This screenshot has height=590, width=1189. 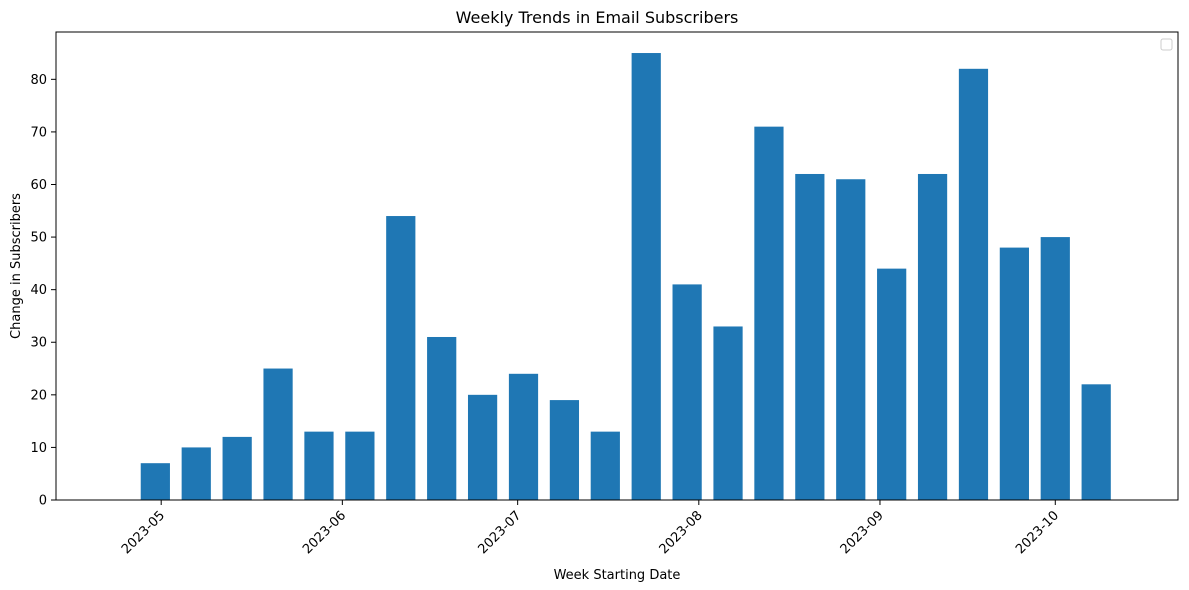 I want to click on y-tick-label: 60, so click(x=38, y=185).